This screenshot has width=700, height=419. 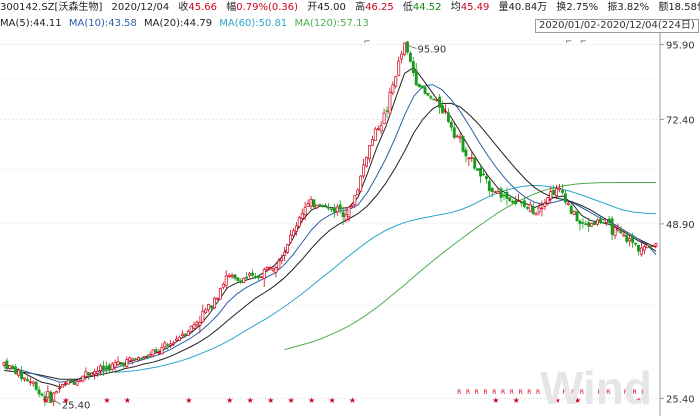 What do you see at coordinates (239, 23) in the screenshot?
I see `ma60-label: MA(60):` at bounding box center [239, 23].